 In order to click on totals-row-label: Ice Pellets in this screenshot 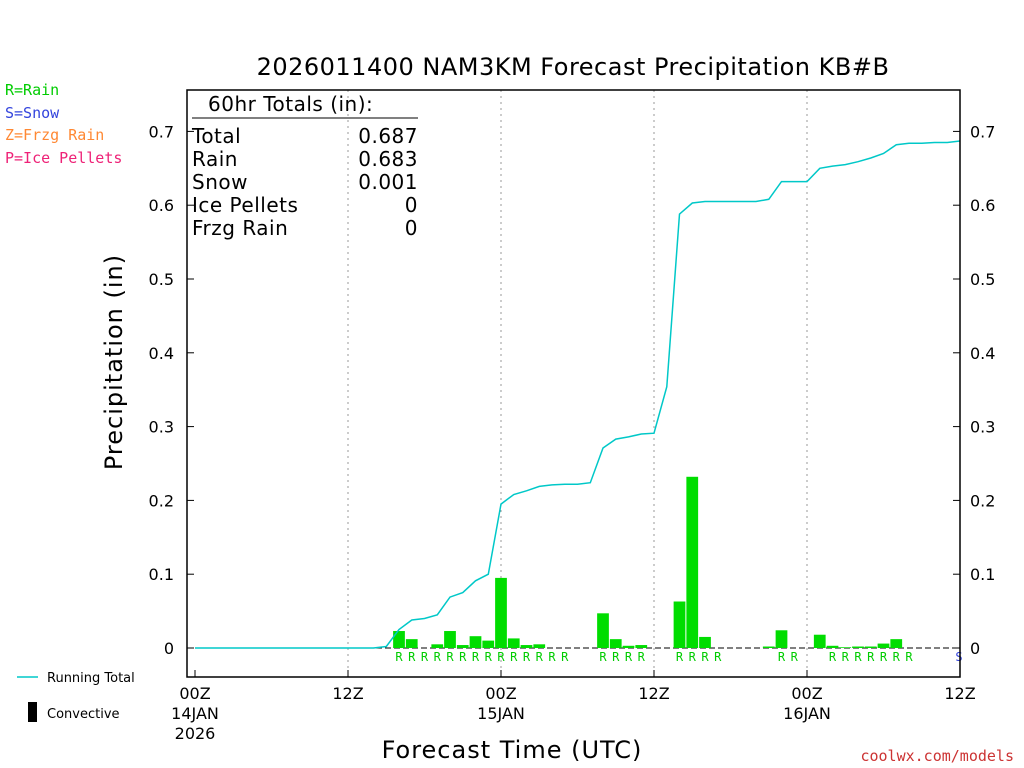, I will do `click(245, 205)`.